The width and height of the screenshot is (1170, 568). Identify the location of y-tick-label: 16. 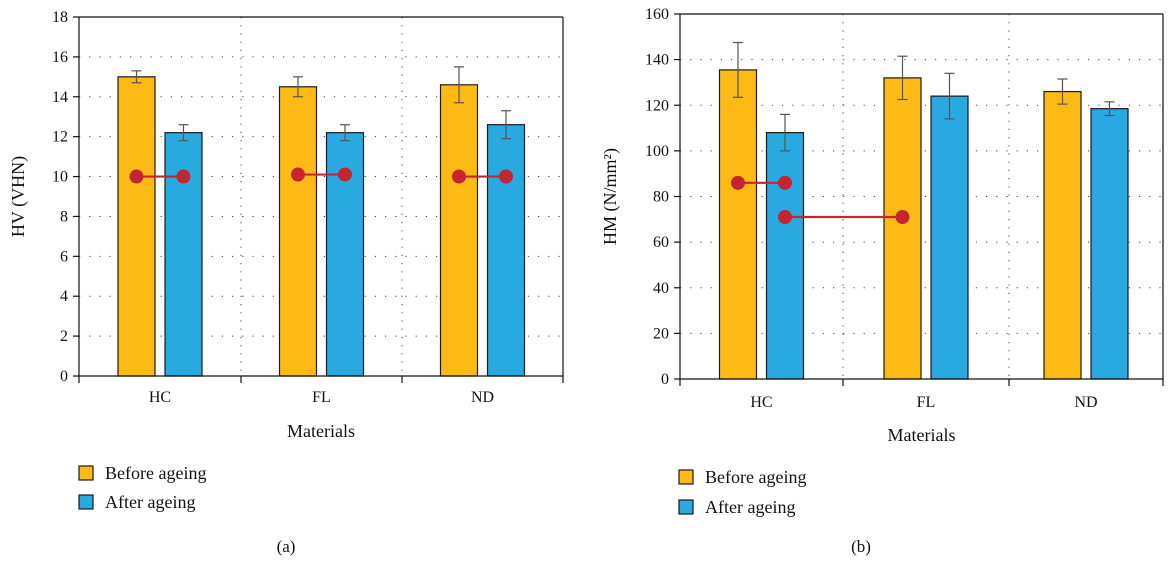
(60, 57).